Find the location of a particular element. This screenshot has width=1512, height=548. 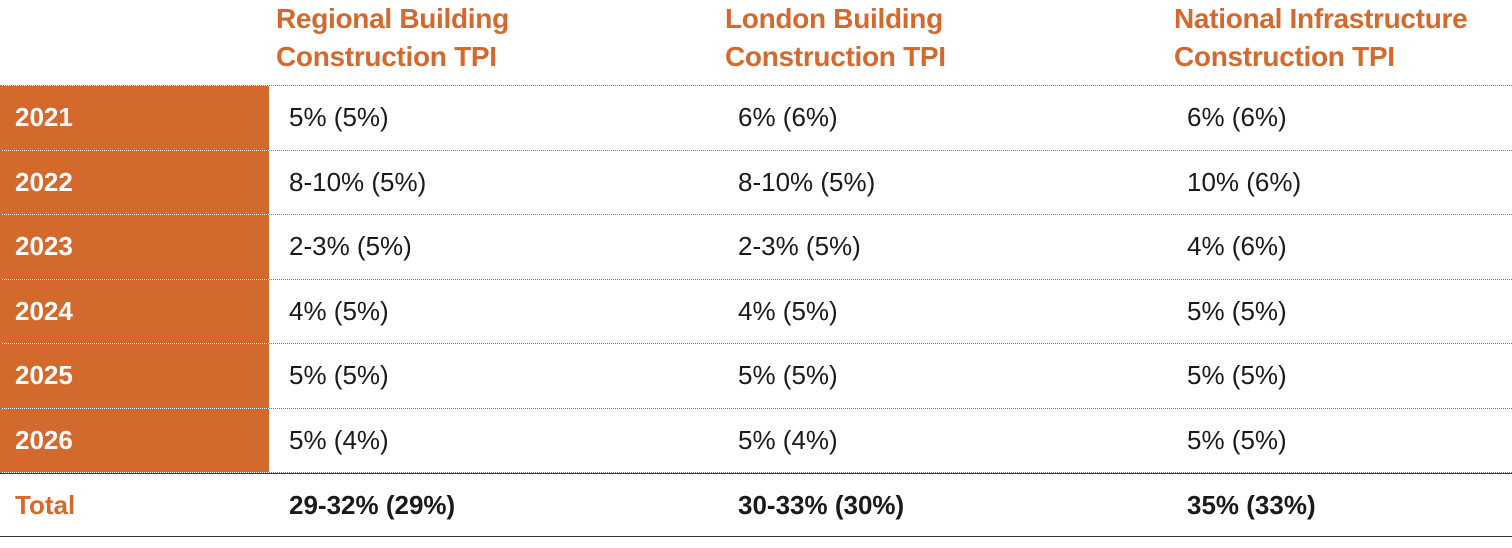

table-row: 2025 5% (5%) 5% (5%) 5% (5%) is located at coordinates (756, 376).